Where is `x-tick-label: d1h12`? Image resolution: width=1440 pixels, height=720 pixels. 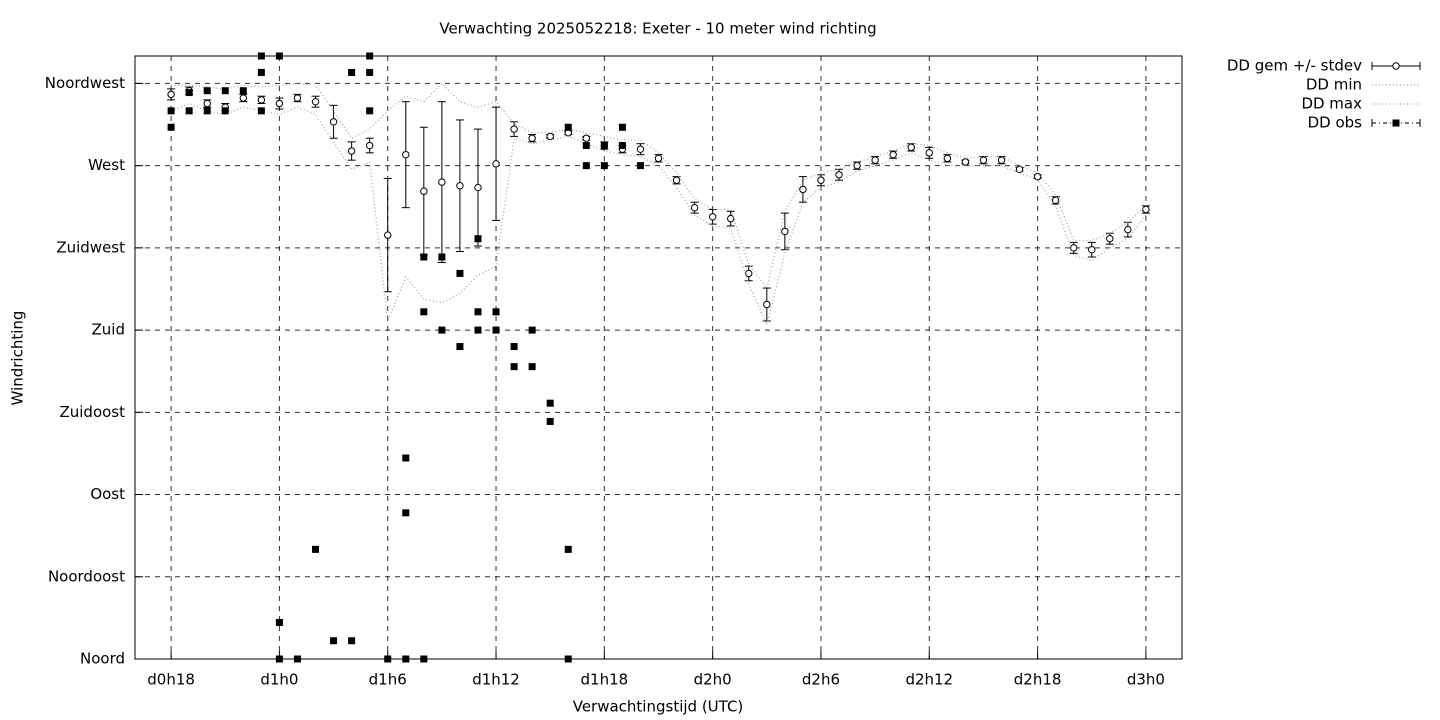
x-tick-label: d1h12 is located at coordinates (496, 680).